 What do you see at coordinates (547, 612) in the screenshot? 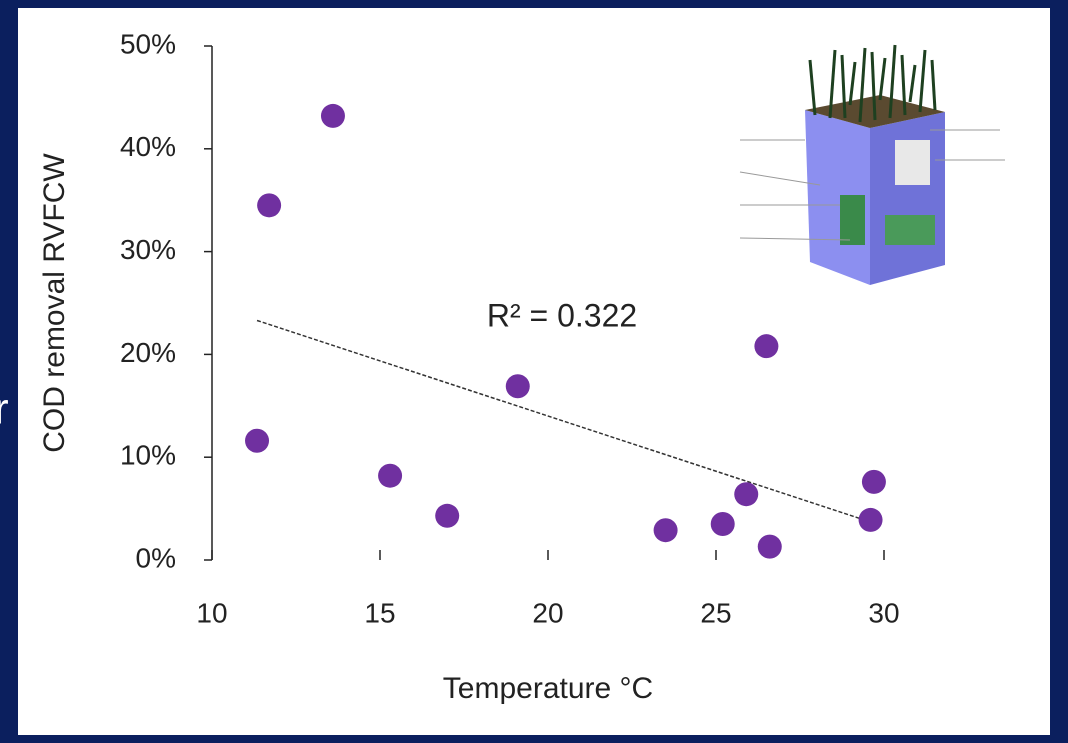
I see `x-tick-label: 20` at bounding box center [547, 612].